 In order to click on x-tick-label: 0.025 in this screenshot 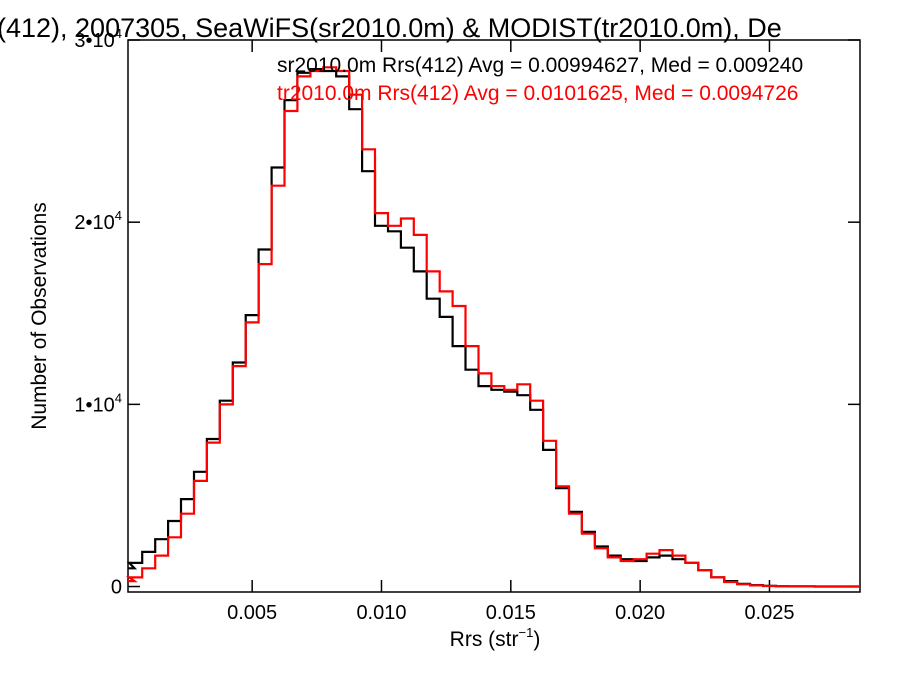, I will do `click(769, 613)`.